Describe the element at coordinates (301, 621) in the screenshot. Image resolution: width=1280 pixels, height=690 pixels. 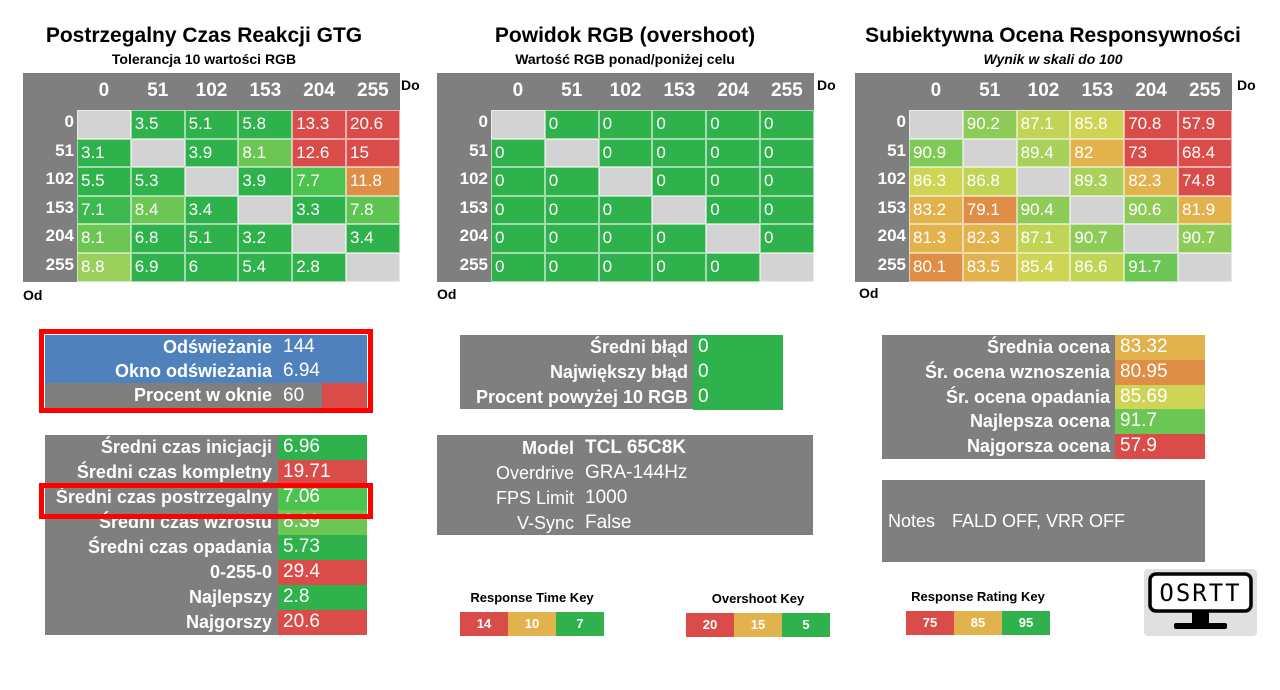
I see `response-time-value: 20.6` at that location.